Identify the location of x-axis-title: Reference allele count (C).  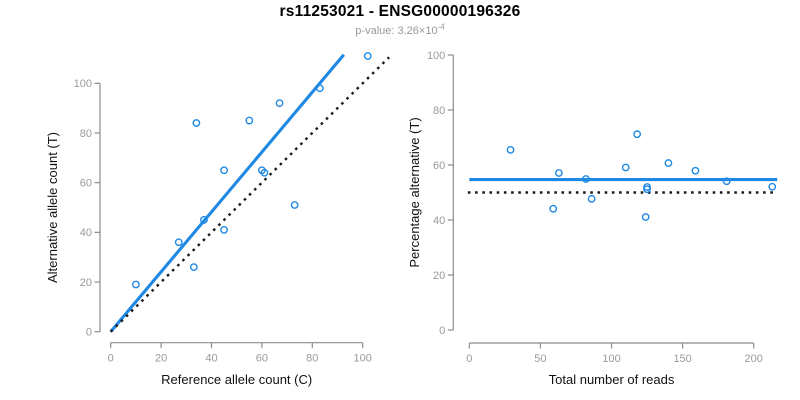
(236, 379).